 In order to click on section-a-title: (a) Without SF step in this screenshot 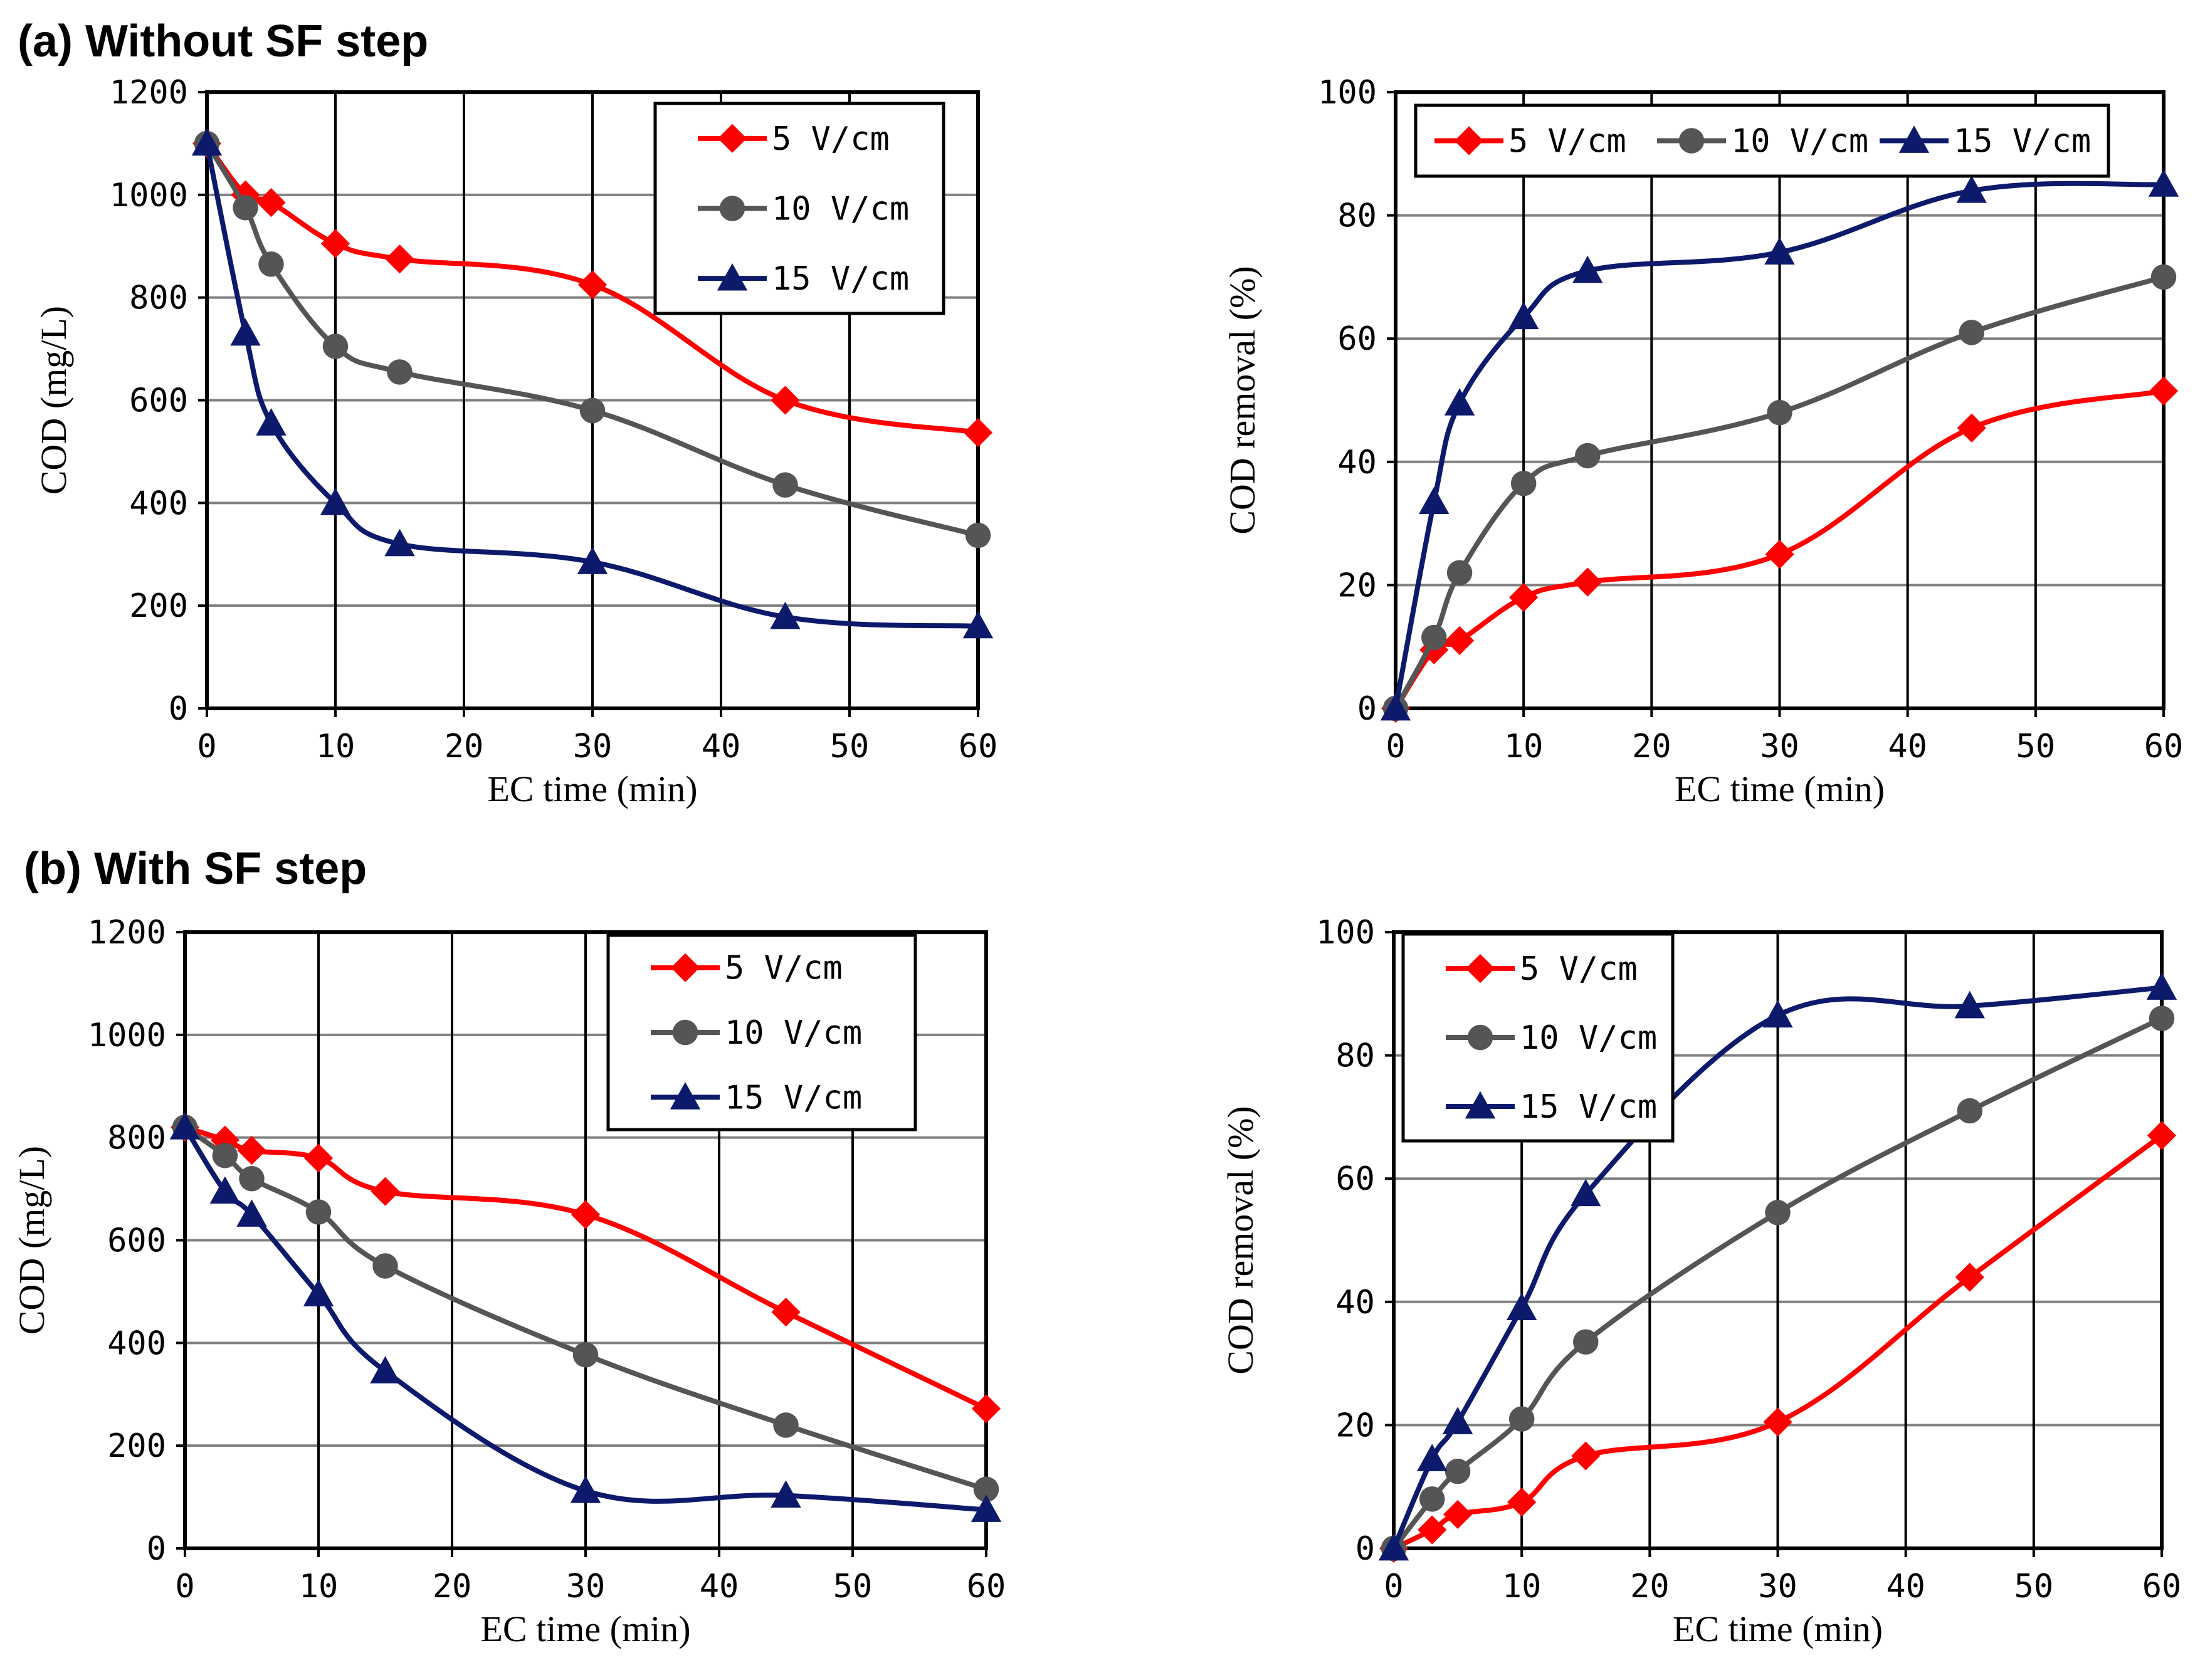, I will do `click(223, 41)`.